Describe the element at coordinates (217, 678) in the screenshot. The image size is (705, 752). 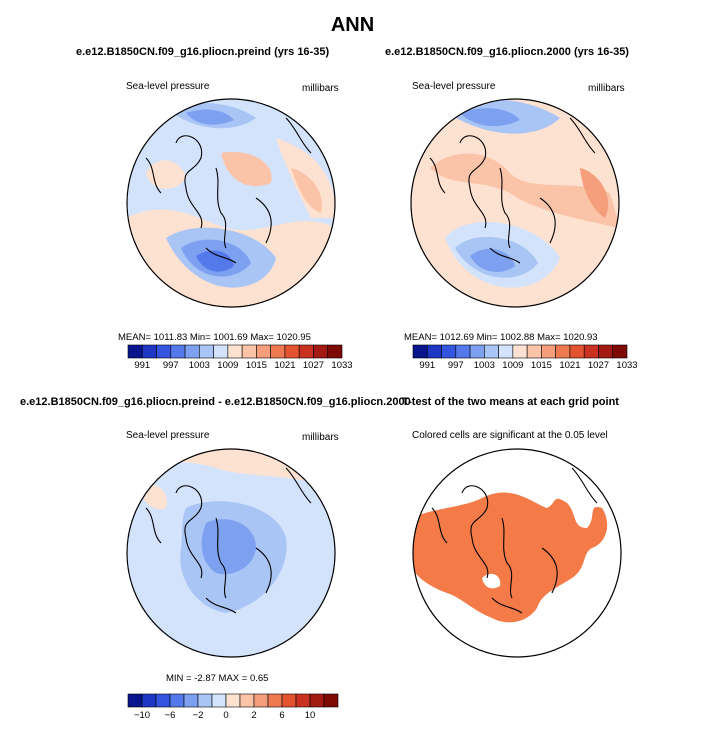
I see `panel-3-stats: MIN = -2.87 MAX = 0.65` at that location.